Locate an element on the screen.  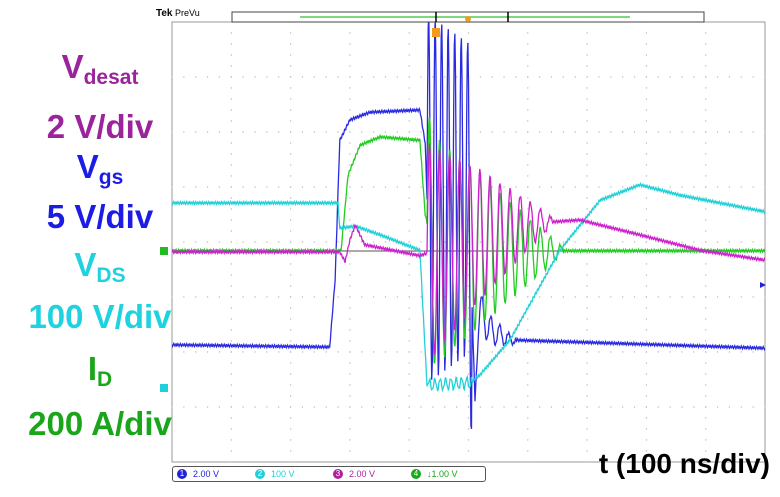
ch3-scale: 2.00 V is located at coordinates (362, 474).